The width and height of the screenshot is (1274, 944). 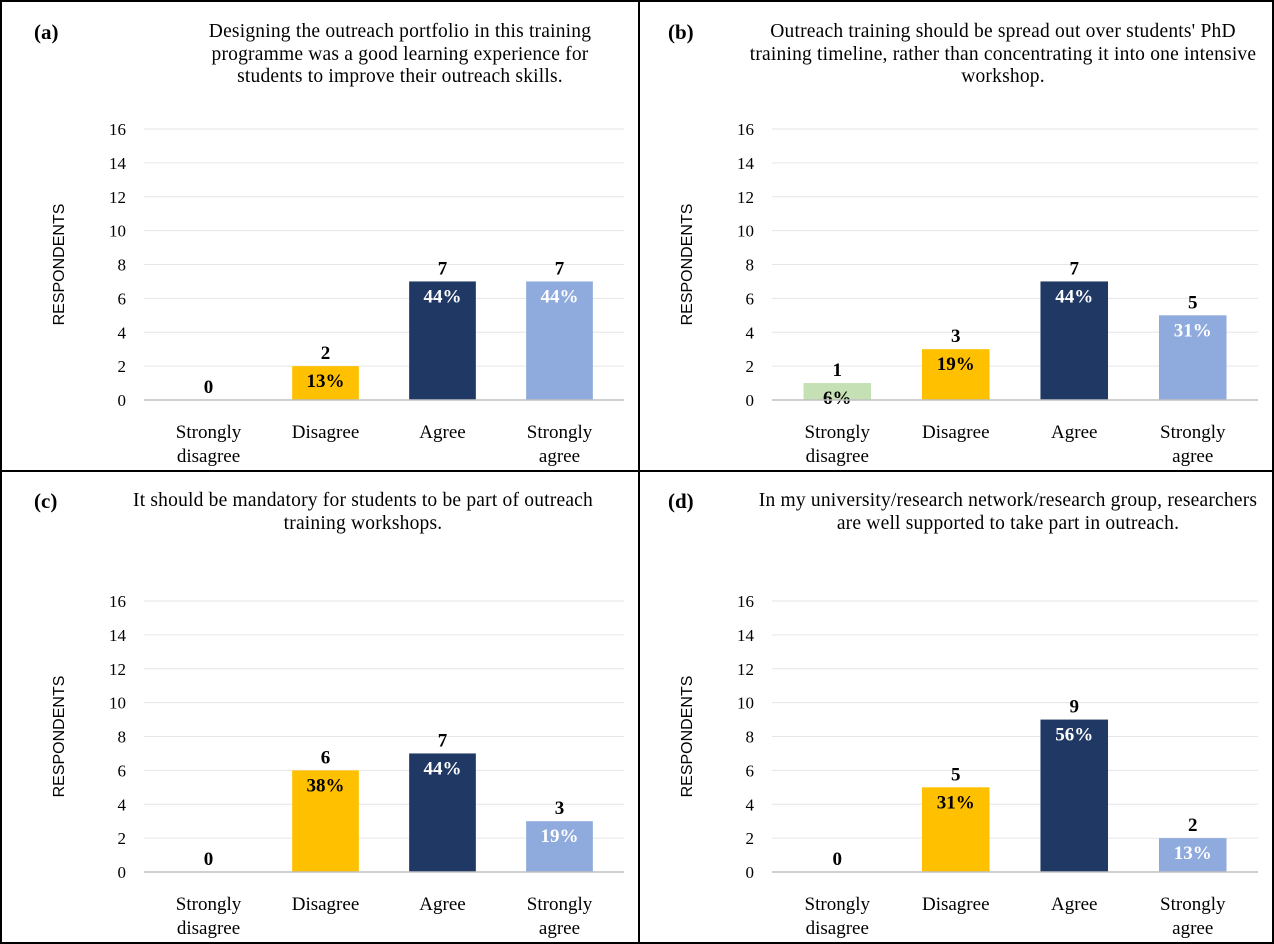 I want to click on panel-letter: (a), so click(x=46, y=32).